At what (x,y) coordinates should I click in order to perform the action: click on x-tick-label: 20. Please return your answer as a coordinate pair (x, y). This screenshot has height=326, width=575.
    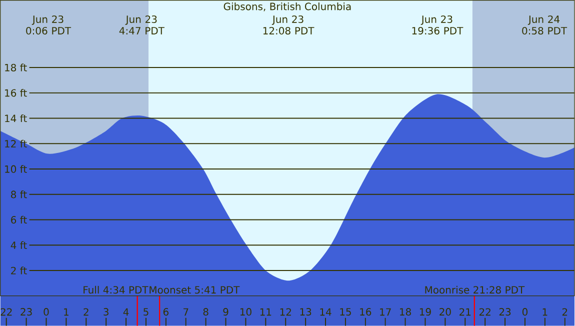
    Looking at the image, I should click on (445, 312).